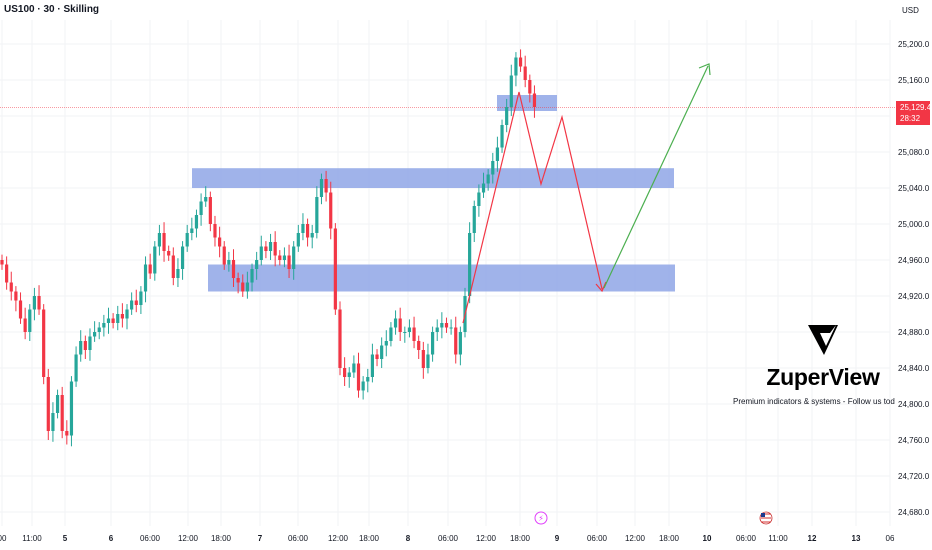 The height and width of the screenshot is (550, 932). What do you see at coordinates (433, 178) in the screenshot?
I see `zone-rect` at bounding box center [433, 178].